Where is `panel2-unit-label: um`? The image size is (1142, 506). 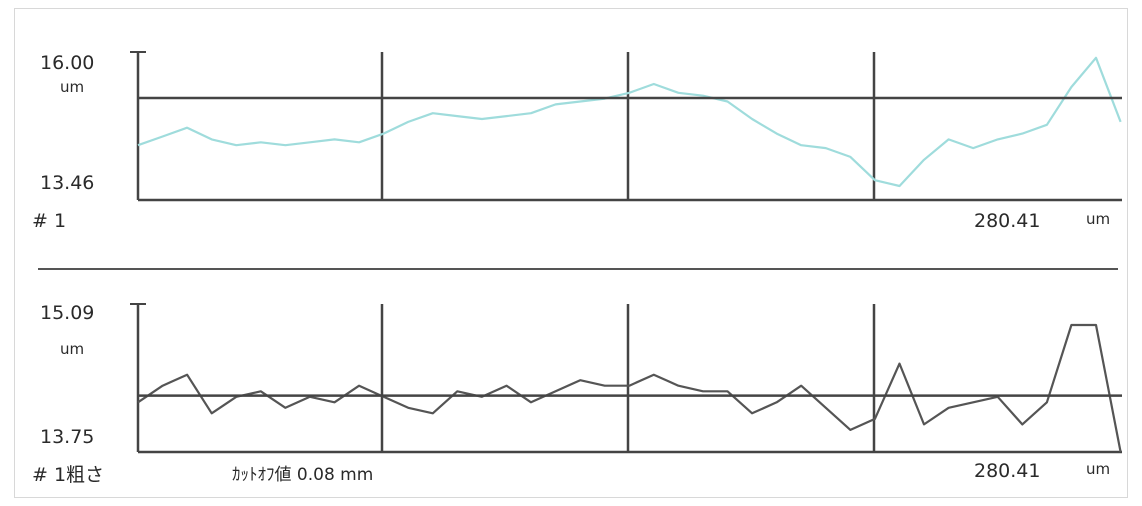
panel2-unit-label: um is located at coordinates (72, 349).